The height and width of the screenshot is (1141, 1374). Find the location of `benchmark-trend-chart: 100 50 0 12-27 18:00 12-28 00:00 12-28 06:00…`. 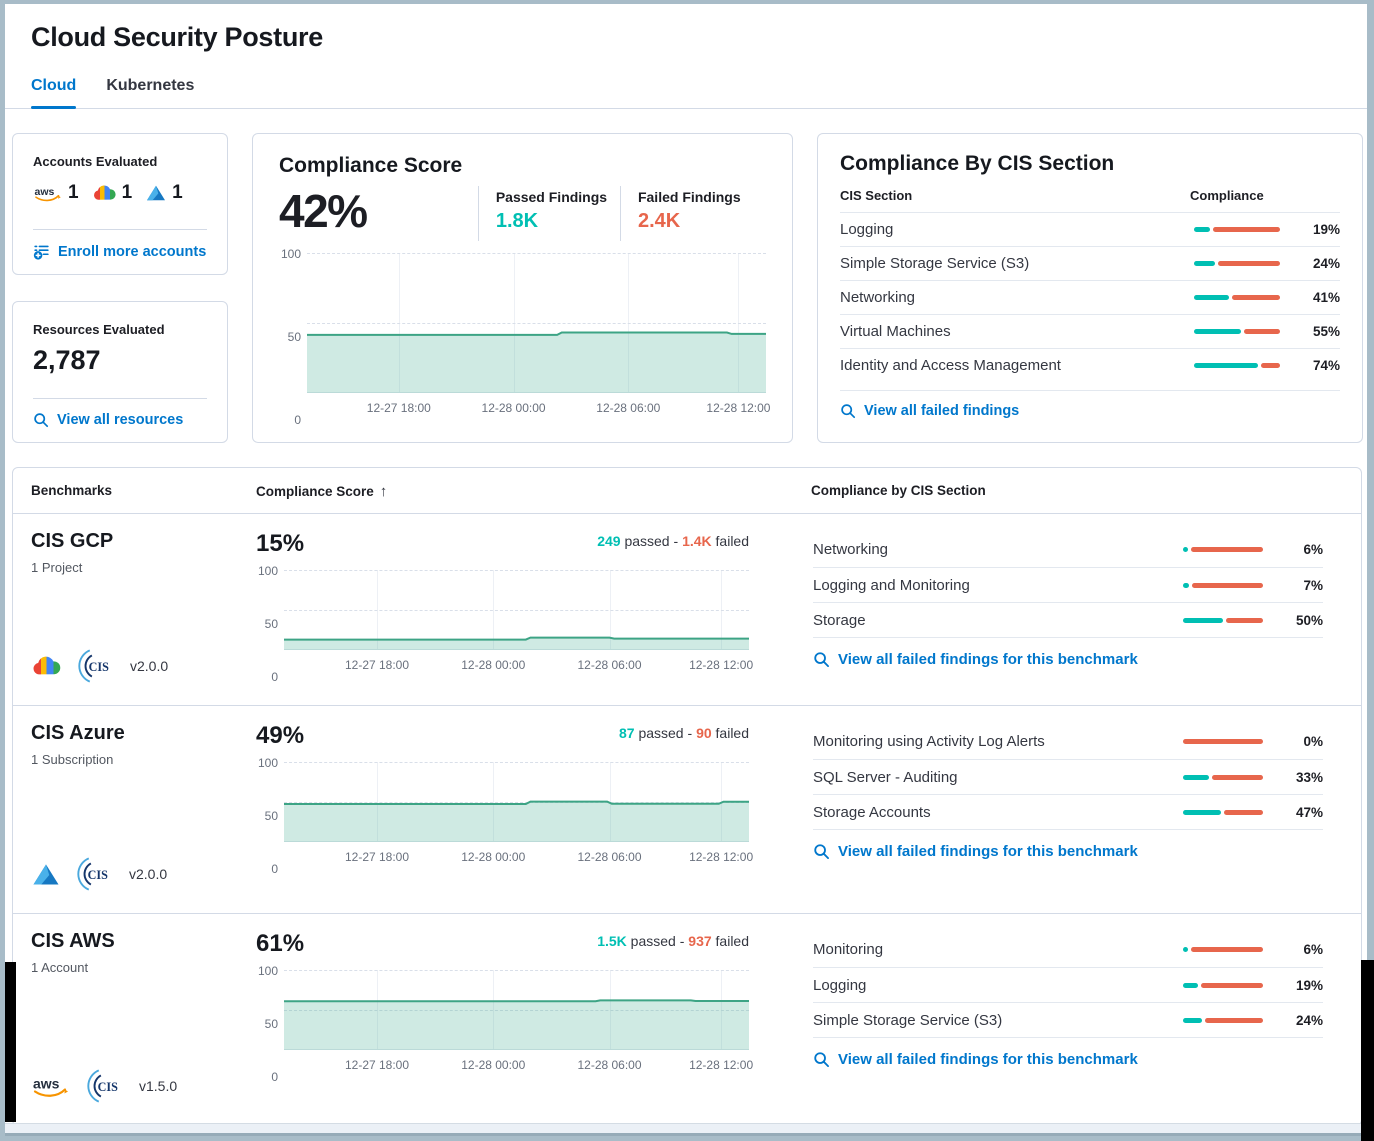

benchmark-trend-chart: 100 50 0 12-27 18:00 12-28 00:00 12-28 06:00… is located at coordinates (505, 624).